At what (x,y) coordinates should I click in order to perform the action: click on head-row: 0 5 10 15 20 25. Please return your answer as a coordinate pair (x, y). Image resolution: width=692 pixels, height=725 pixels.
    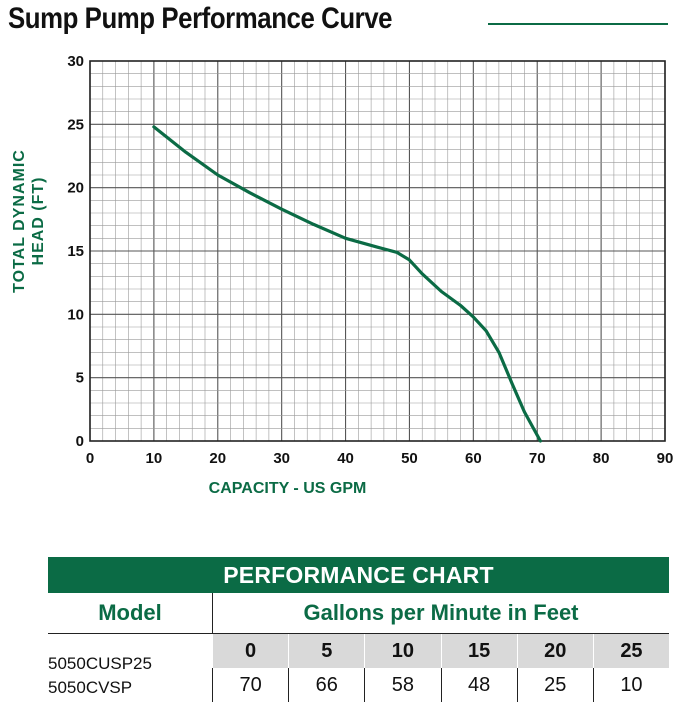
    Looking at the image, I should click on (441, 651).